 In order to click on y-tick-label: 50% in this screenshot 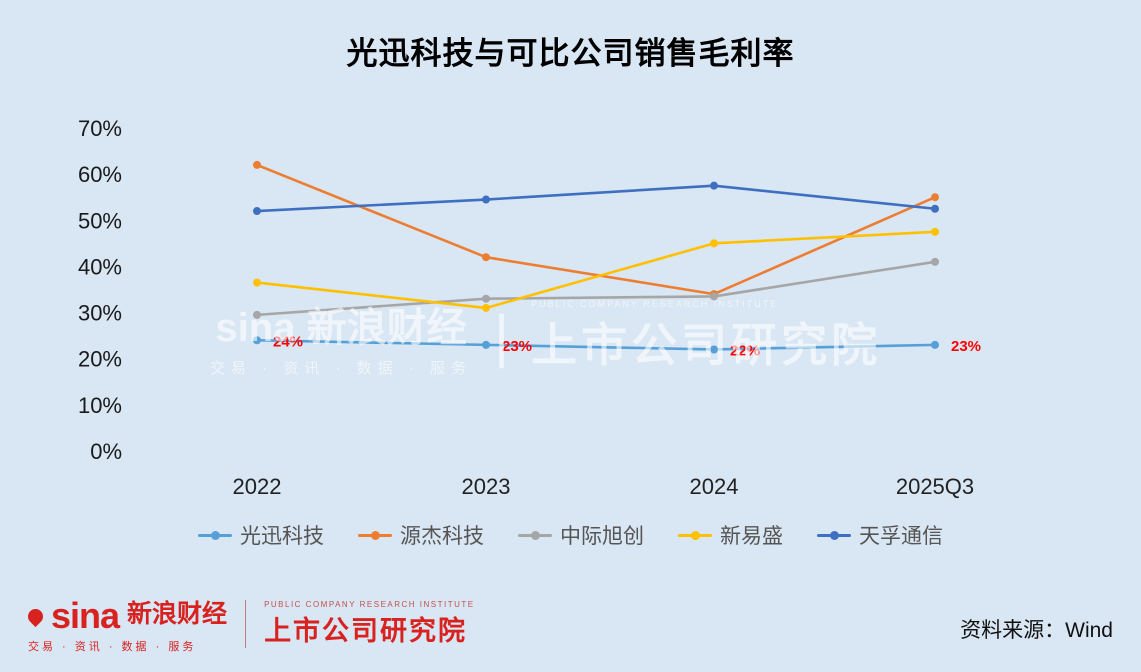, I will do `click(100, 220)`.